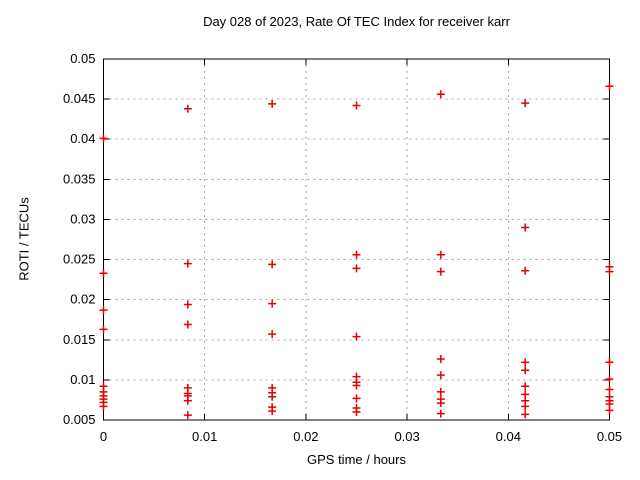  Describe the element at coordinates (82, 58) in the screenshot. I see `y-tick-label: 0.05` at that location.